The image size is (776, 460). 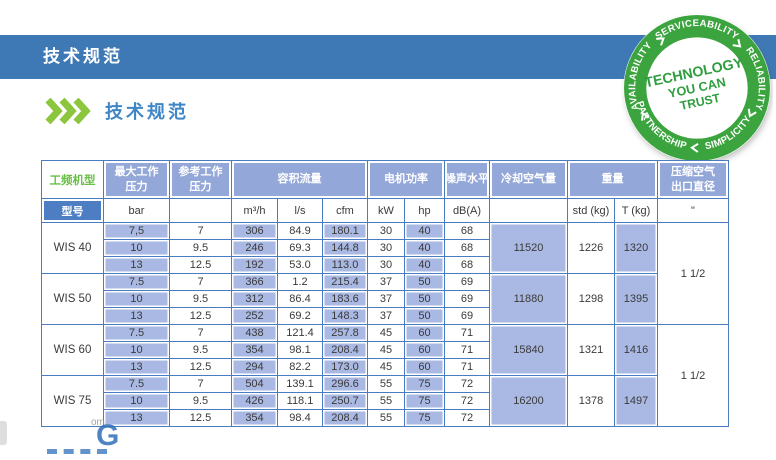 What do you see at coordinates (300, 418) in the screenshot?
I see `cell-ls: 98.4` at bounding box center [300, 418].